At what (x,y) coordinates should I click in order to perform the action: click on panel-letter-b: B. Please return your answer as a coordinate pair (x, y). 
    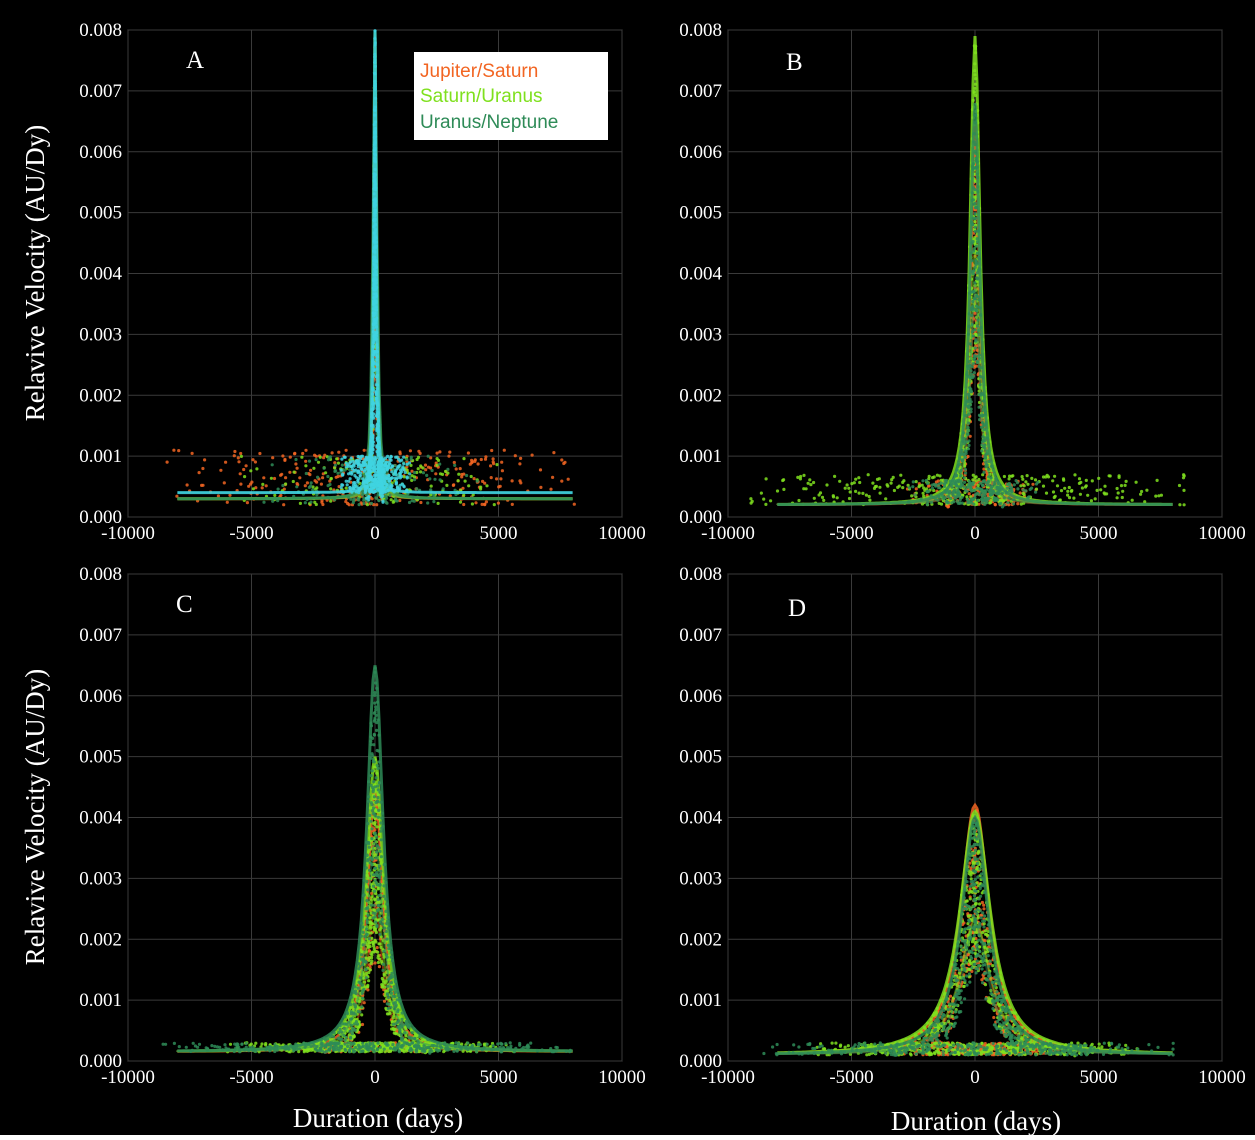
    Looking at the image, I should click on (794, 62).